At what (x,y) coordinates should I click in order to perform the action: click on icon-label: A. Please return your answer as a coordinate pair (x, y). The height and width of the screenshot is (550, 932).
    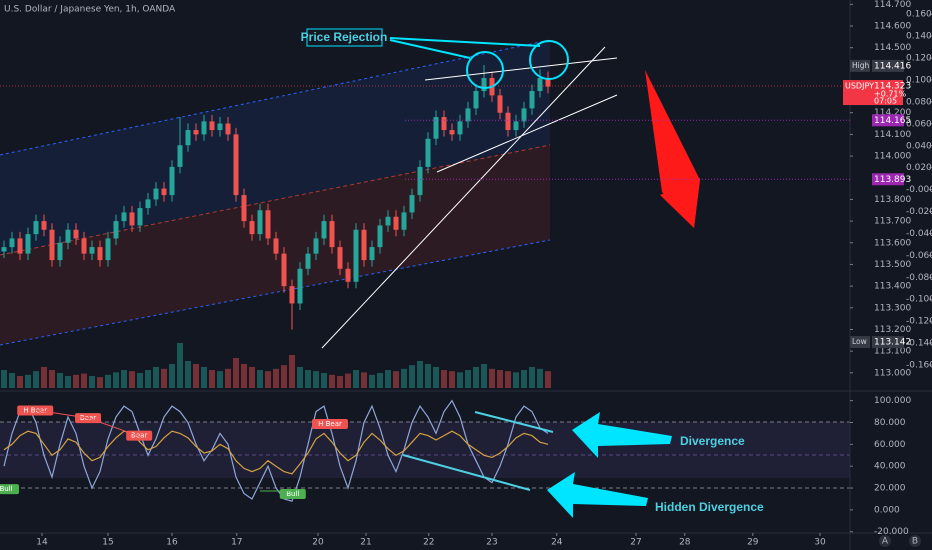
    Looking at the image, I should click on (885, 542).